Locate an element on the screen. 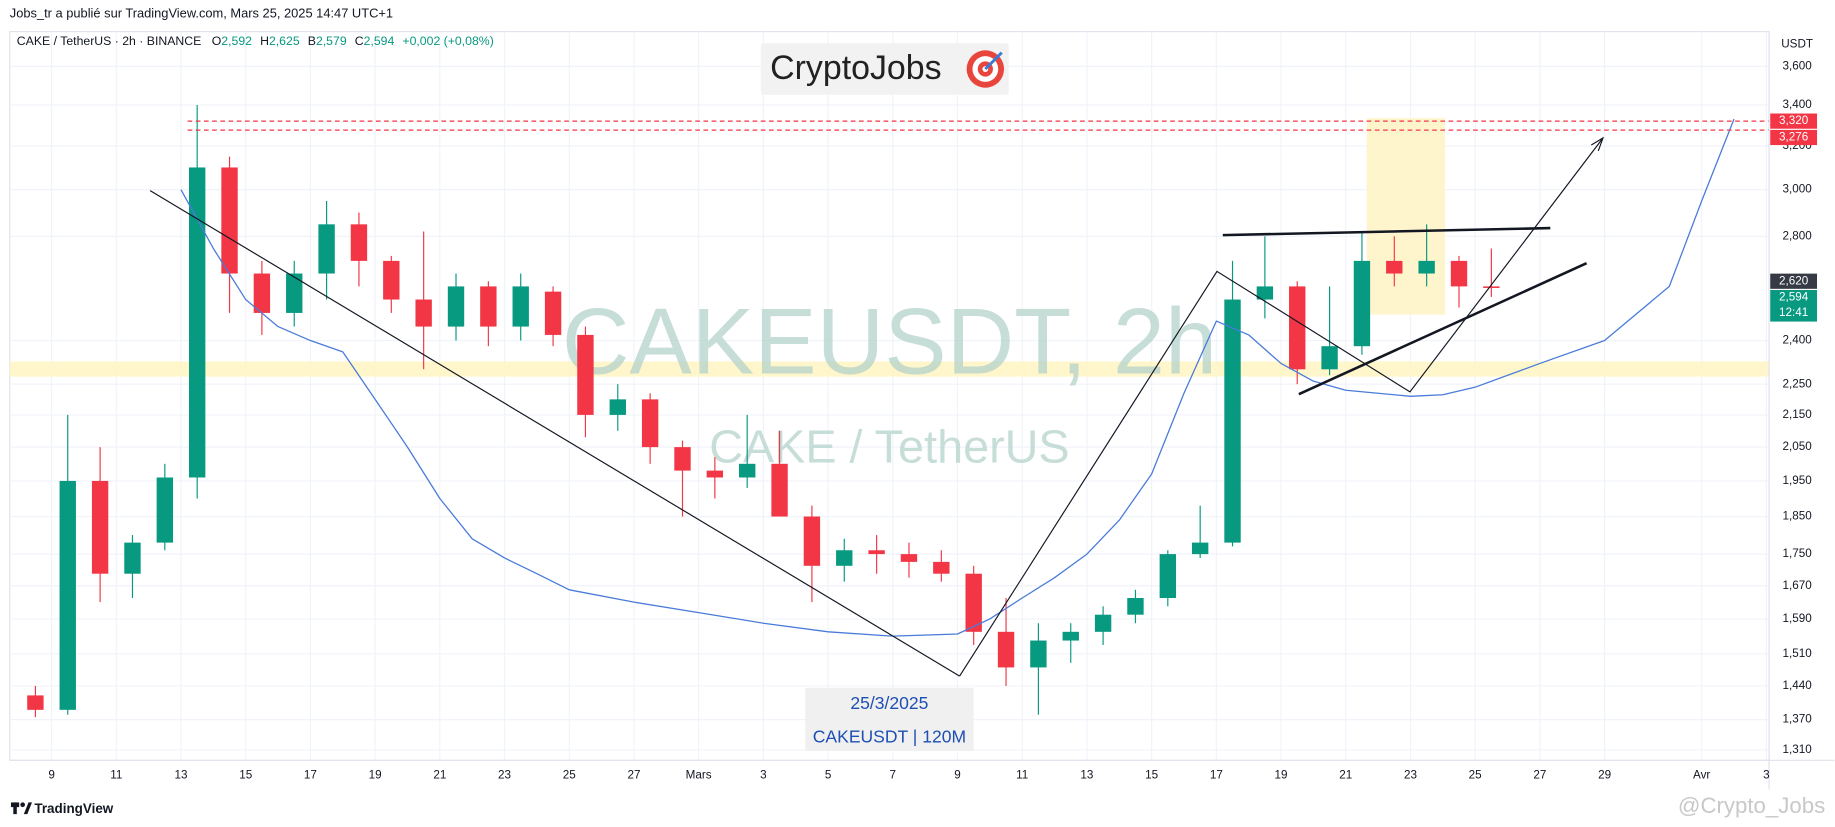 The image size is (1835, 827). price-label-countdown: 12:41 is located at coordinates (1793, 312).